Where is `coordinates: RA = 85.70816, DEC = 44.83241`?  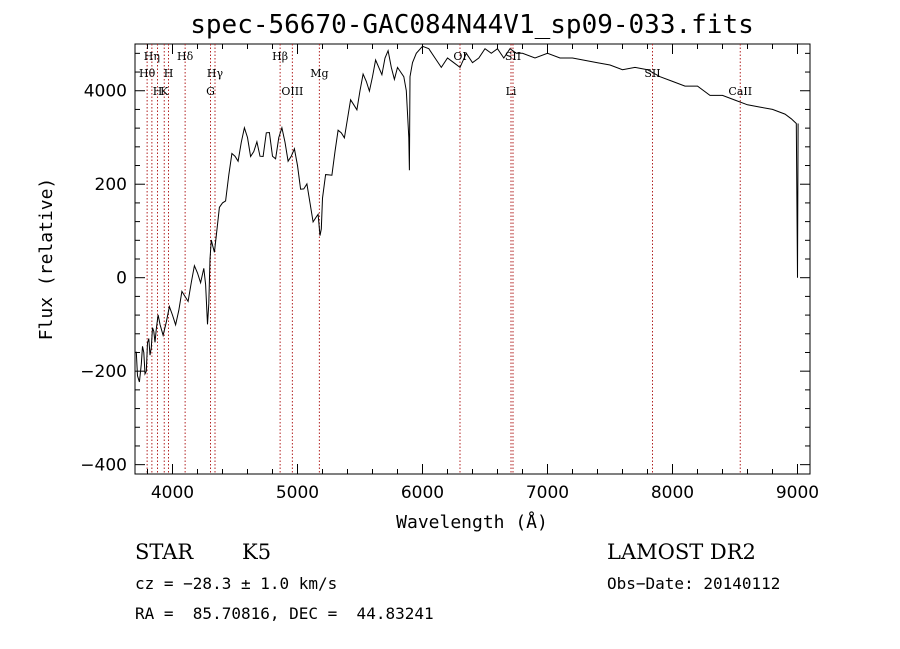 coordinates: RA = 85.70816, DEC = 44.83241 is located at coordinates (284, 613).